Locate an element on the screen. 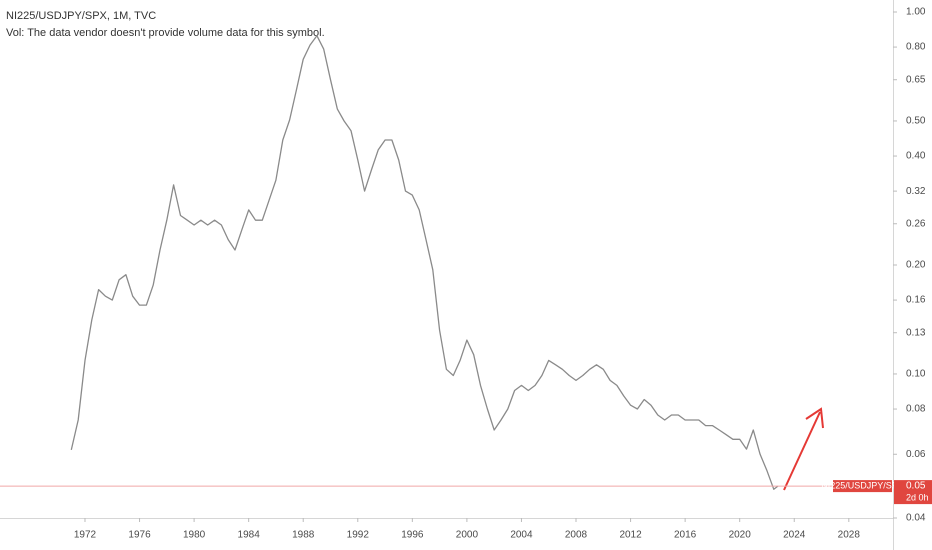 Image resolution: width=932 pixels, height=550 pixels. x-tick-label: 1976 is located at coordinates (139, 535).